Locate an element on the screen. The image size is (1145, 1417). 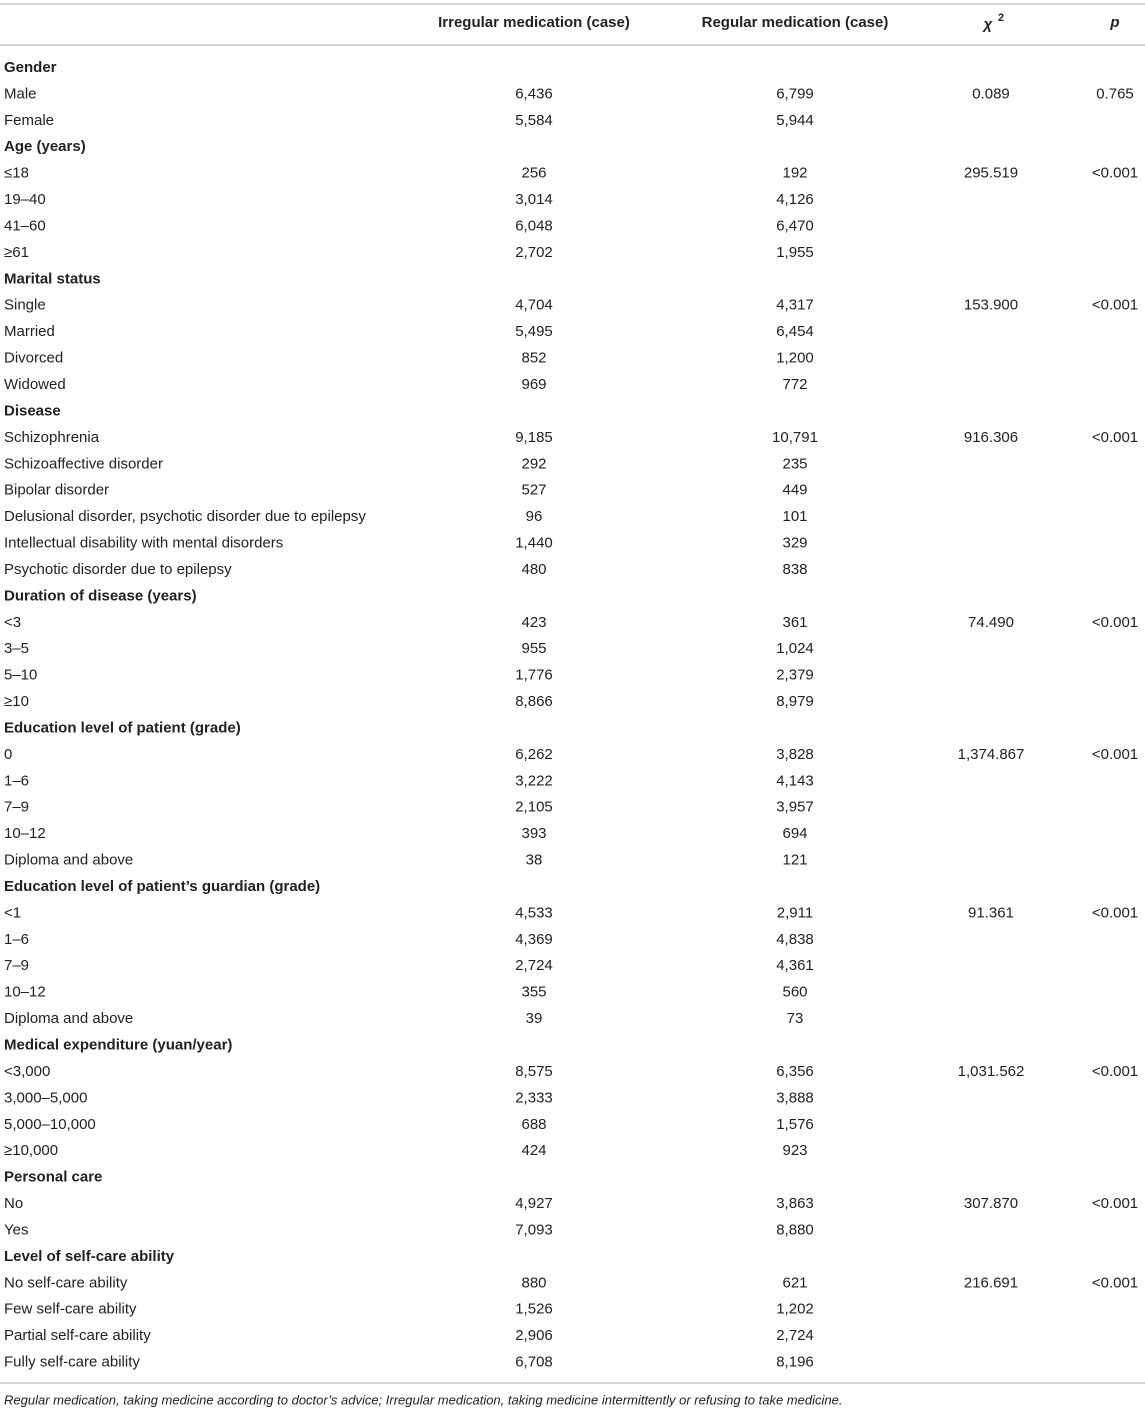
chi-header: χ is located at coordinates (988, 24).